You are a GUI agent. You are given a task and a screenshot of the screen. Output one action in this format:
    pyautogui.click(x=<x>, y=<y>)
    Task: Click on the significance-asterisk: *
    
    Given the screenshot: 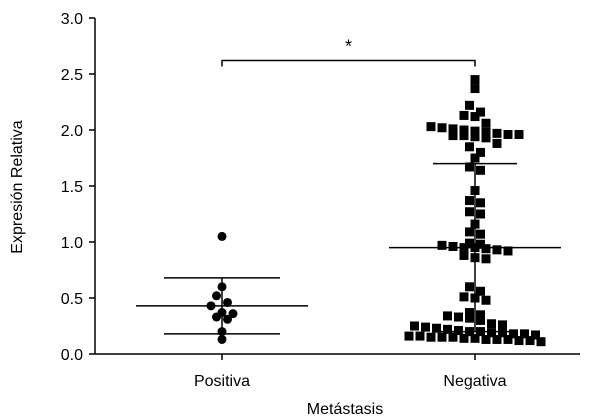 What is the action you would take?
    pyautogui.click(x=348, y=47)
    